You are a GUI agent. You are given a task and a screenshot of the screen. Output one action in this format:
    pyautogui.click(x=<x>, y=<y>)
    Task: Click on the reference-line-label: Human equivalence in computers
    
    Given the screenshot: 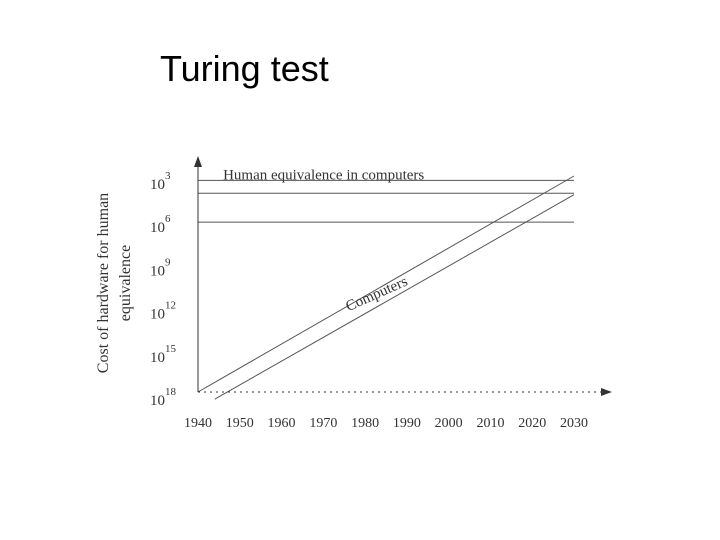 What is the action you would take?
    pyautogui.click(x=323, y=175)
    